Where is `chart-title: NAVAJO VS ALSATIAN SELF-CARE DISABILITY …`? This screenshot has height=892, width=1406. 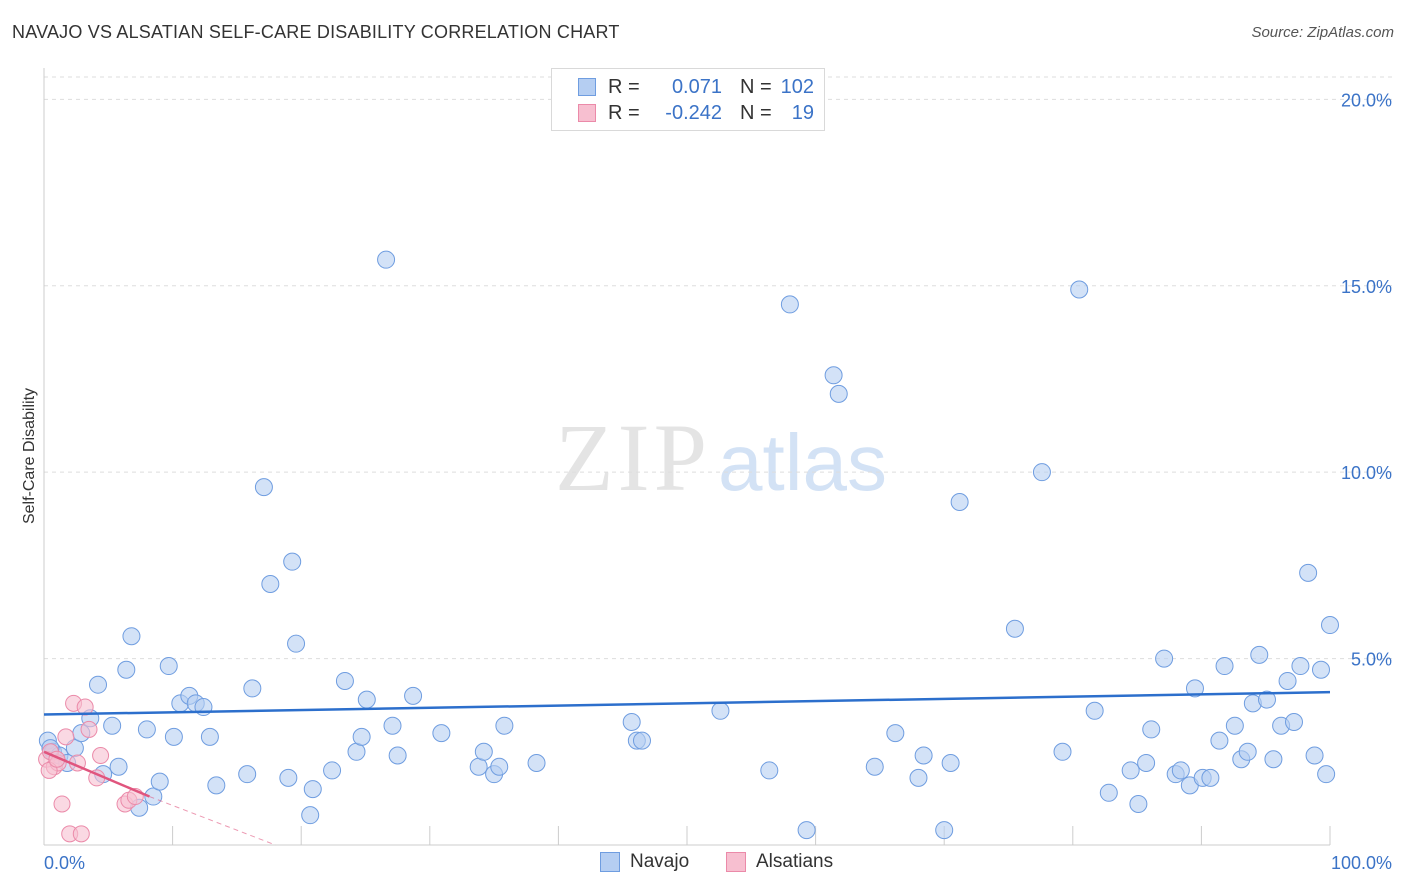
chart-title: NAVAJO VS ALSATIAN SELF-CARE DISABILITY … is located at coordinates (316, 32).